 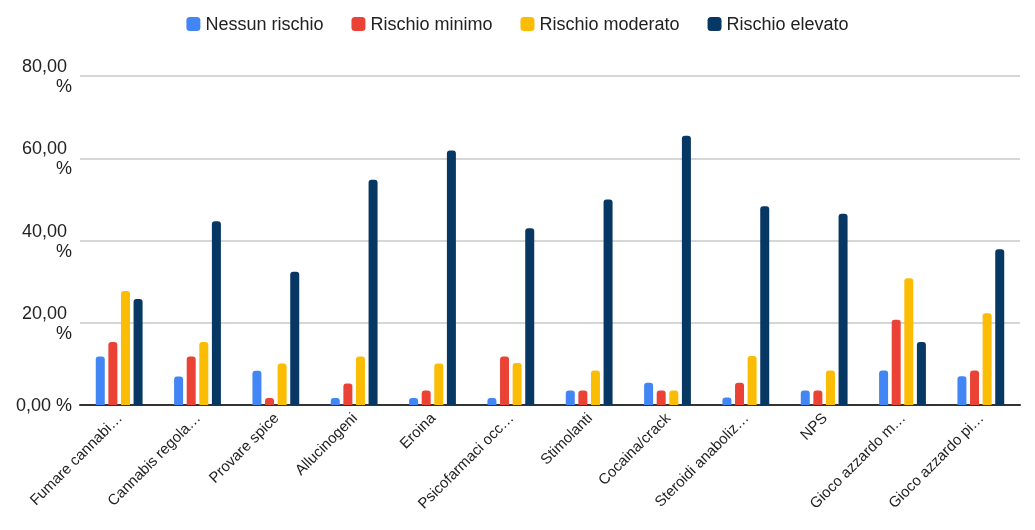 I want to click on y-tick-label: 60,00 %, so click(x=46, y=158).